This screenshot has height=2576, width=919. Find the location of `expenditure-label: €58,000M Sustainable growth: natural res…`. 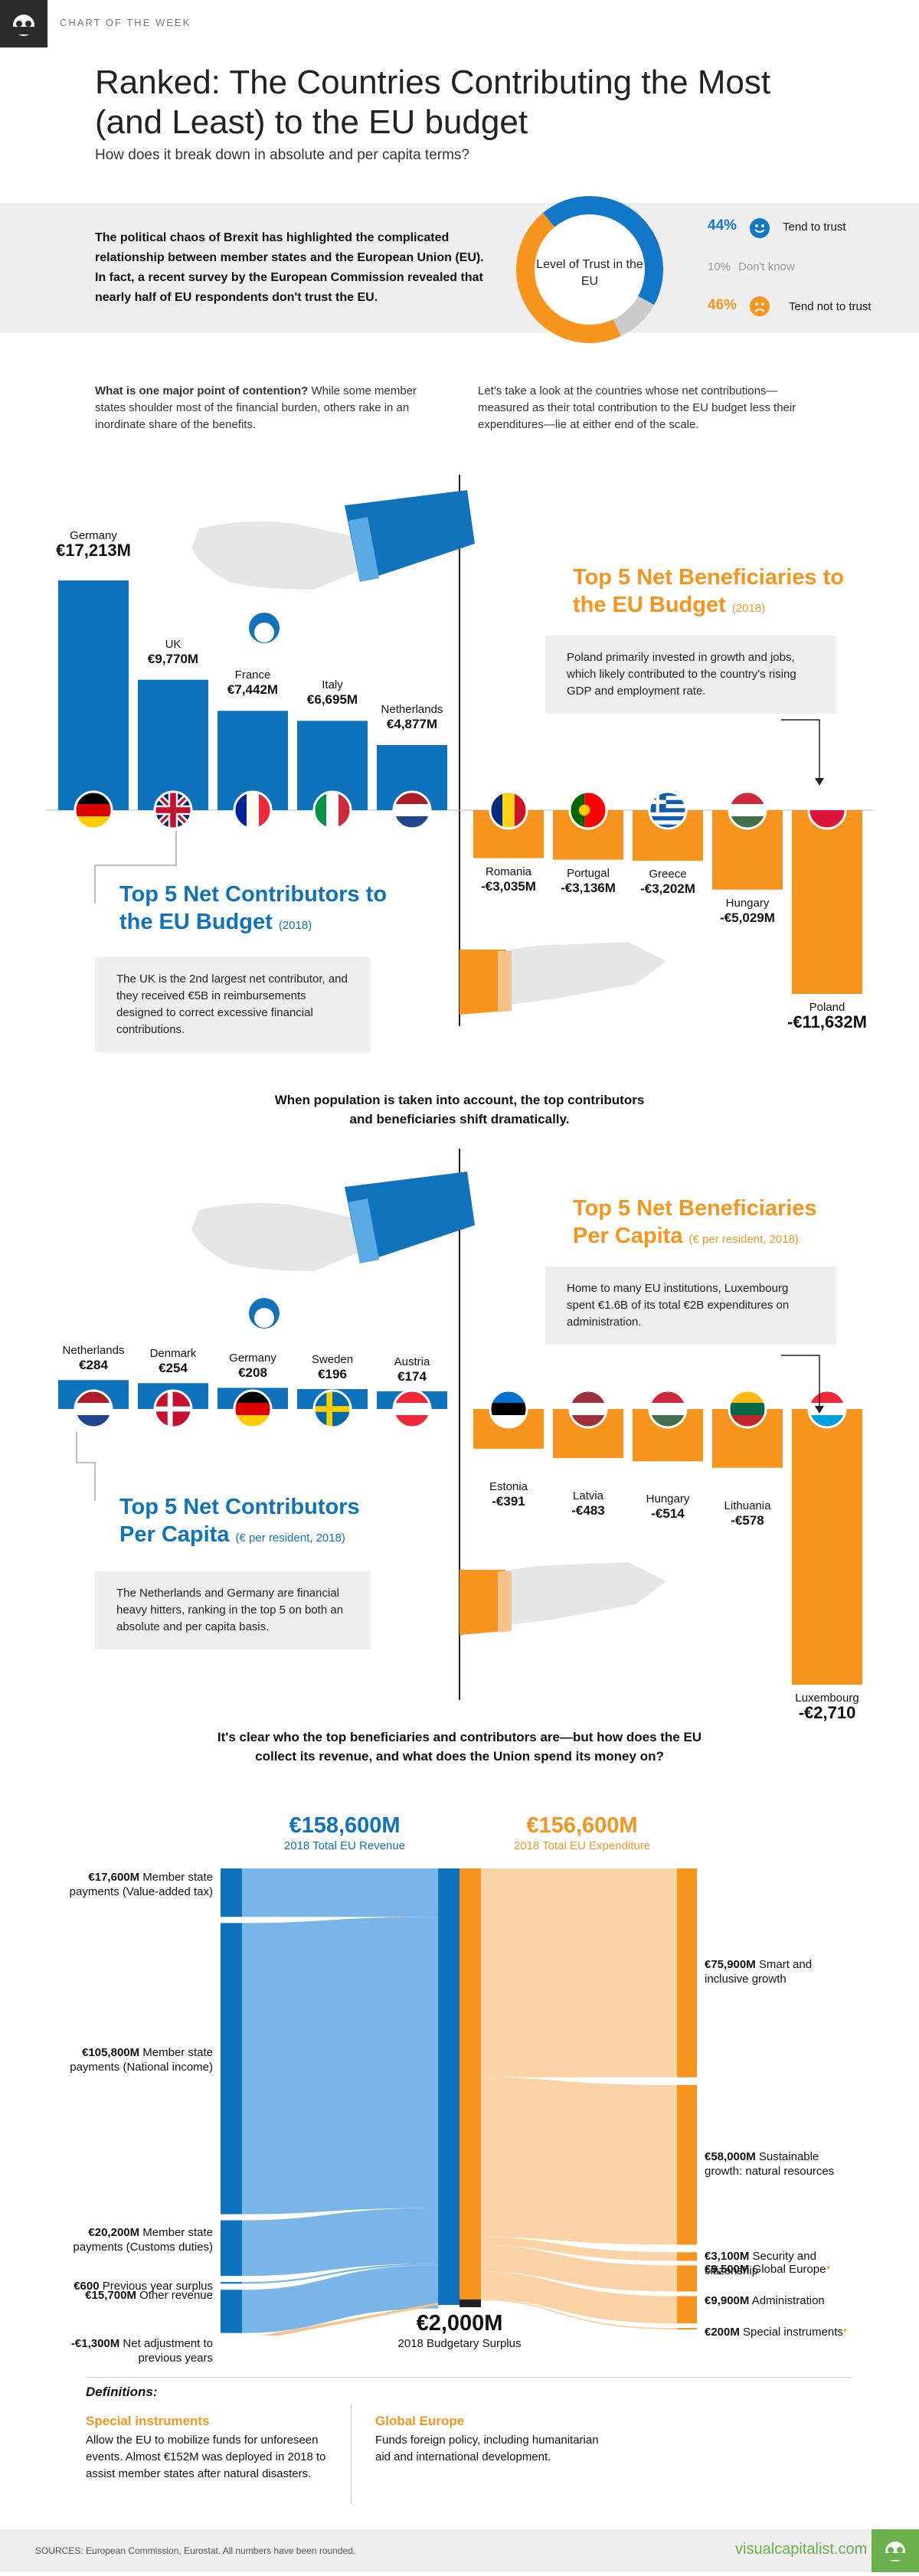

expenditure-label: €58,000M Sustainable growth: natural res… is located at coordinates (781, 2164).